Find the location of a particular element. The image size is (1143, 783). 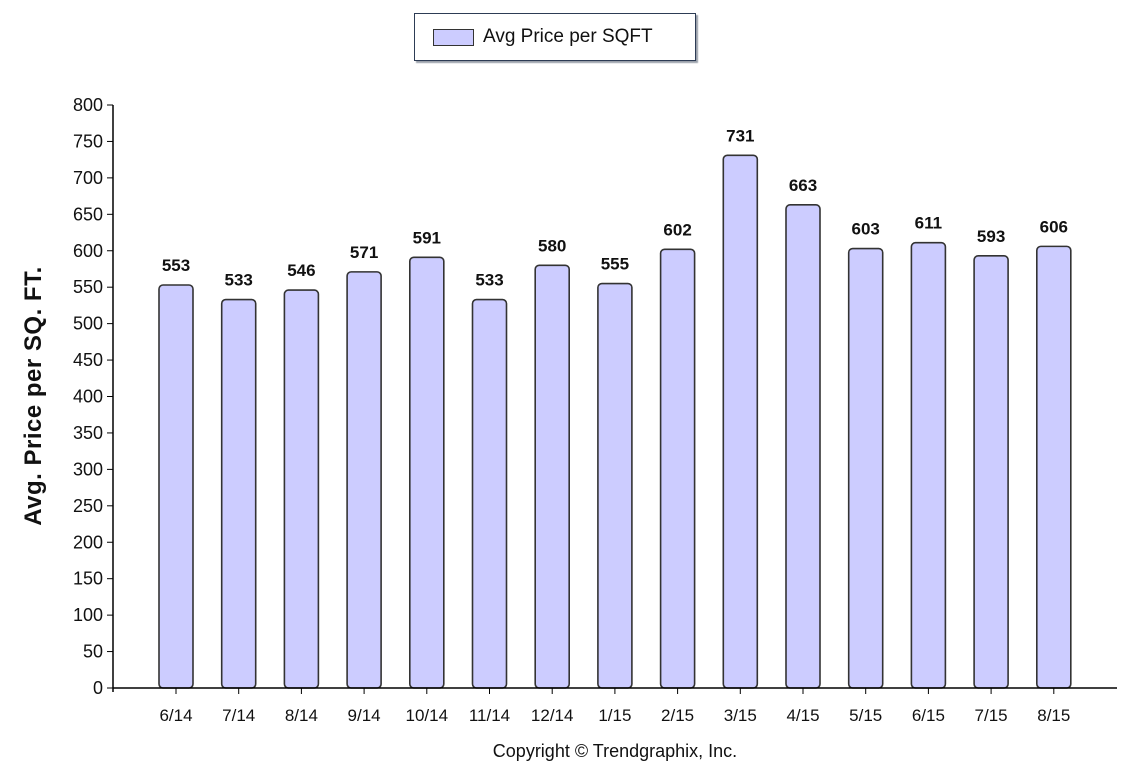

y-tick-label: 700 is located at coordinates (88, 178).